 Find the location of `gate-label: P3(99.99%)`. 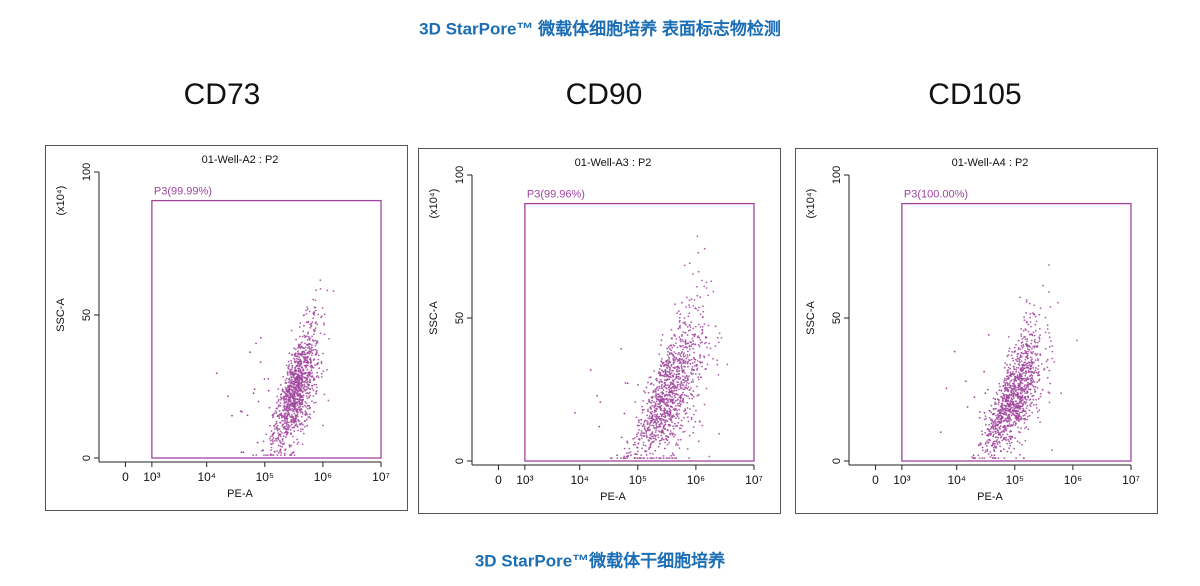

gate-label: P3(99.99%) is located at coordinates (183, 192).